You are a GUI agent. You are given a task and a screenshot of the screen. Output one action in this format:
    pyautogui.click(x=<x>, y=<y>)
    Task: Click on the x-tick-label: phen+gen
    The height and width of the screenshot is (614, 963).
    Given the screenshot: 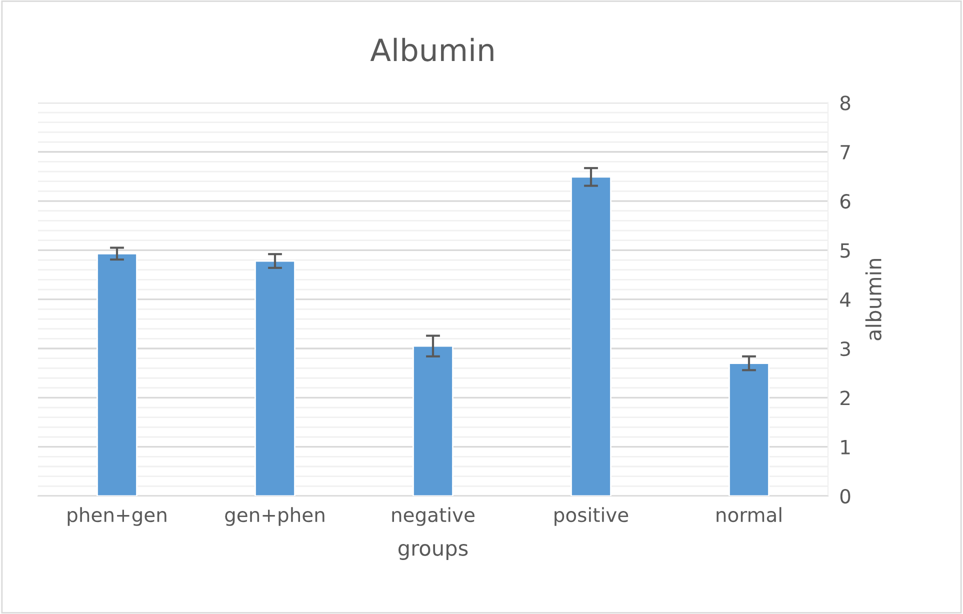 What is the action you would take?
    pyautogui.click(x=117, y=516)
    